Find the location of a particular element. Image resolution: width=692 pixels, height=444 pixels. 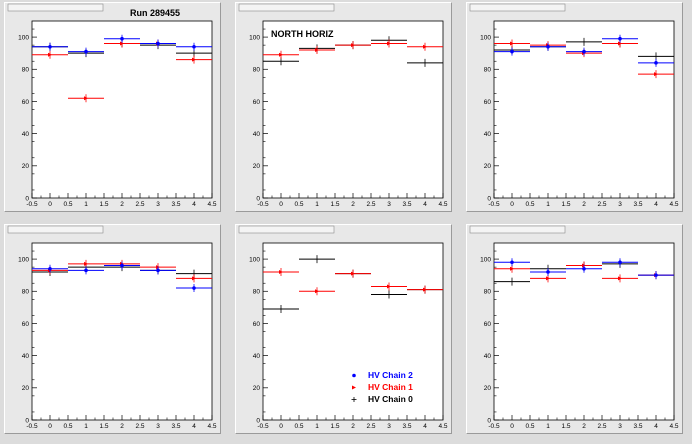

legend-label-hv-chain-2: HV Chain 2 is located at coordinates (390, 375).